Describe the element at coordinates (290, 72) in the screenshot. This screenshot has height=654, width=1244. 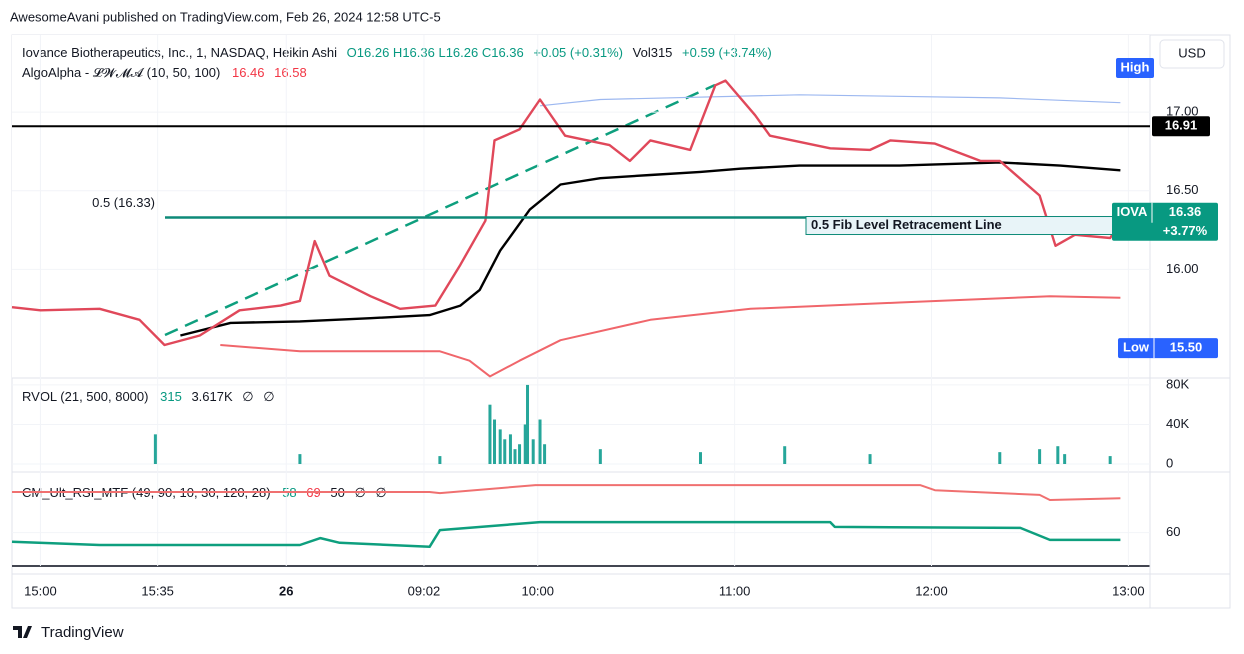
I see `indicator-value: 16.58` at that location.